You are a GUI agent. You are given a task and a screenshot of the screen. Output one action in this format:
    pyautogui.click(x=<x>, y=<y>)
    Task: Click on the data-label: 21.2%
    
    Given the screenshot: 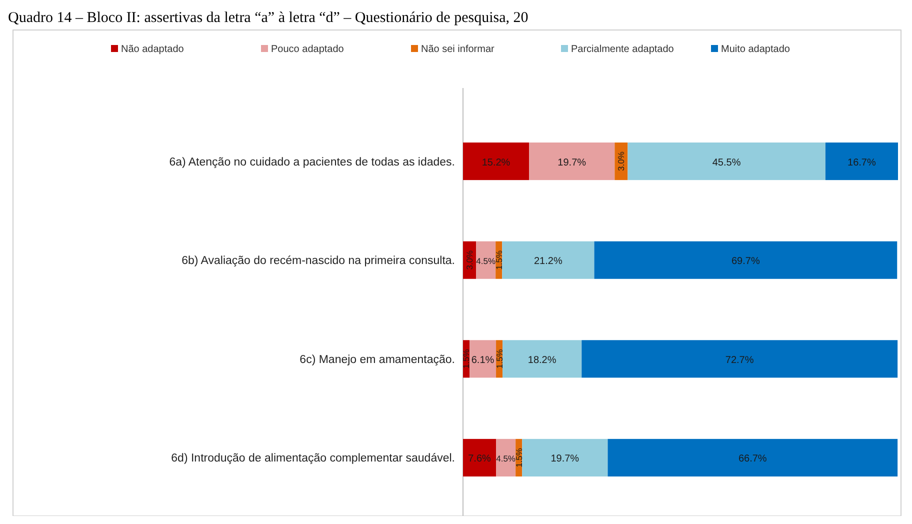 What is the action you would take?
    pyautogui.click(x=548, y=262)
    